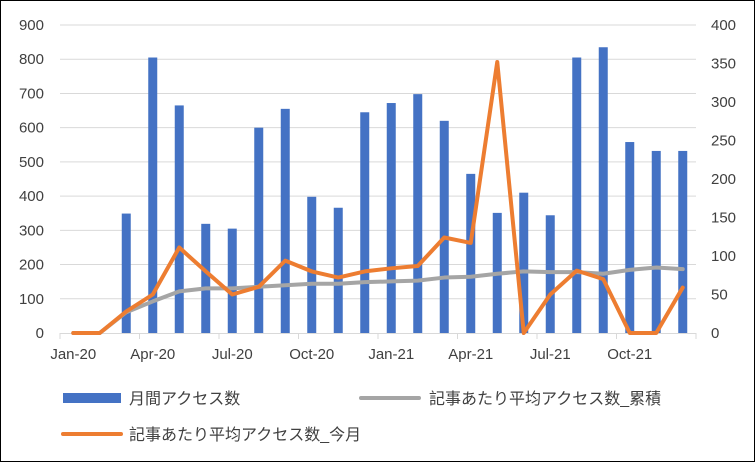  Describe the element at coordinates (629, 354) in the screenshot. I see `x-tick-label: Oct-21` at that location.